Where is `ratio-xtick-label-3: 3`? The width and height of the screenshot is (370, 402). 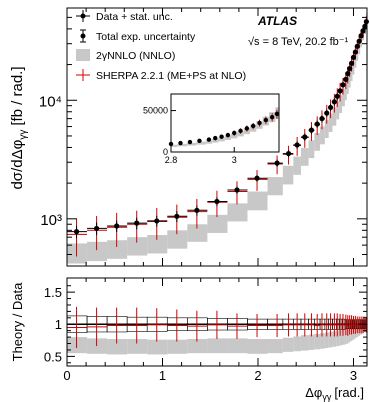 ratio-xtick-label-3: 3 is located at coordinates (353, 375).